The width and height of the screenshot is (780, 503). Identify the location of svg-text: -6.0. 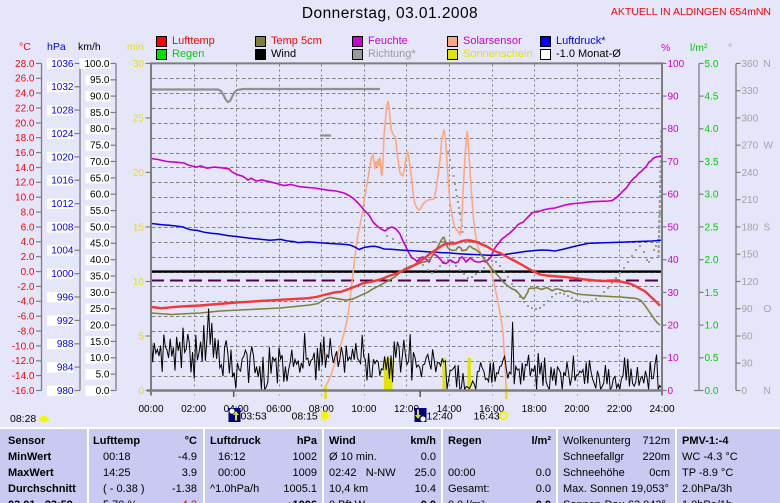
(26, 317).